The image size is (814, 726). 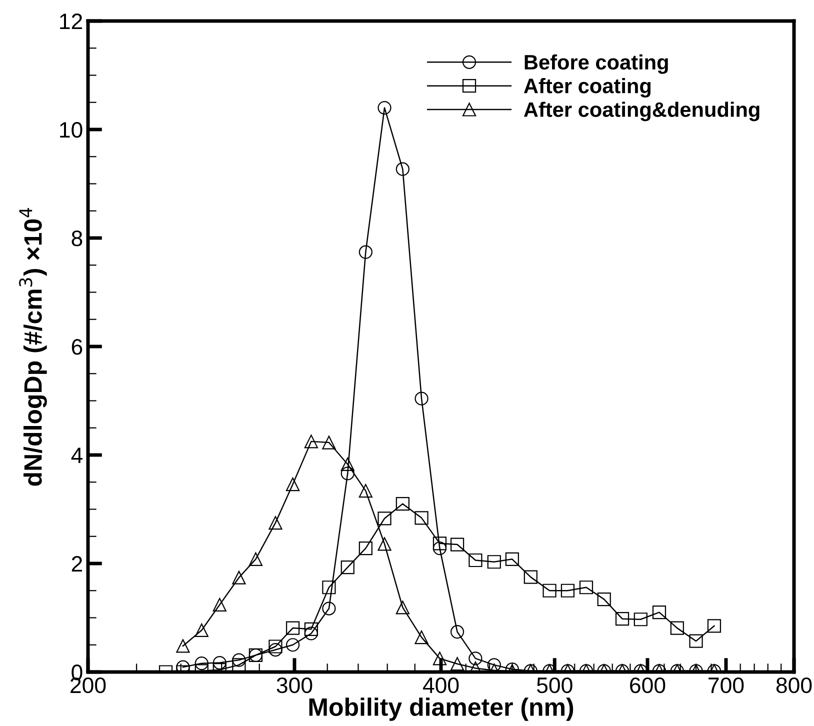 I want to click on y-tick-label: 10, so click(x=71, y=130).